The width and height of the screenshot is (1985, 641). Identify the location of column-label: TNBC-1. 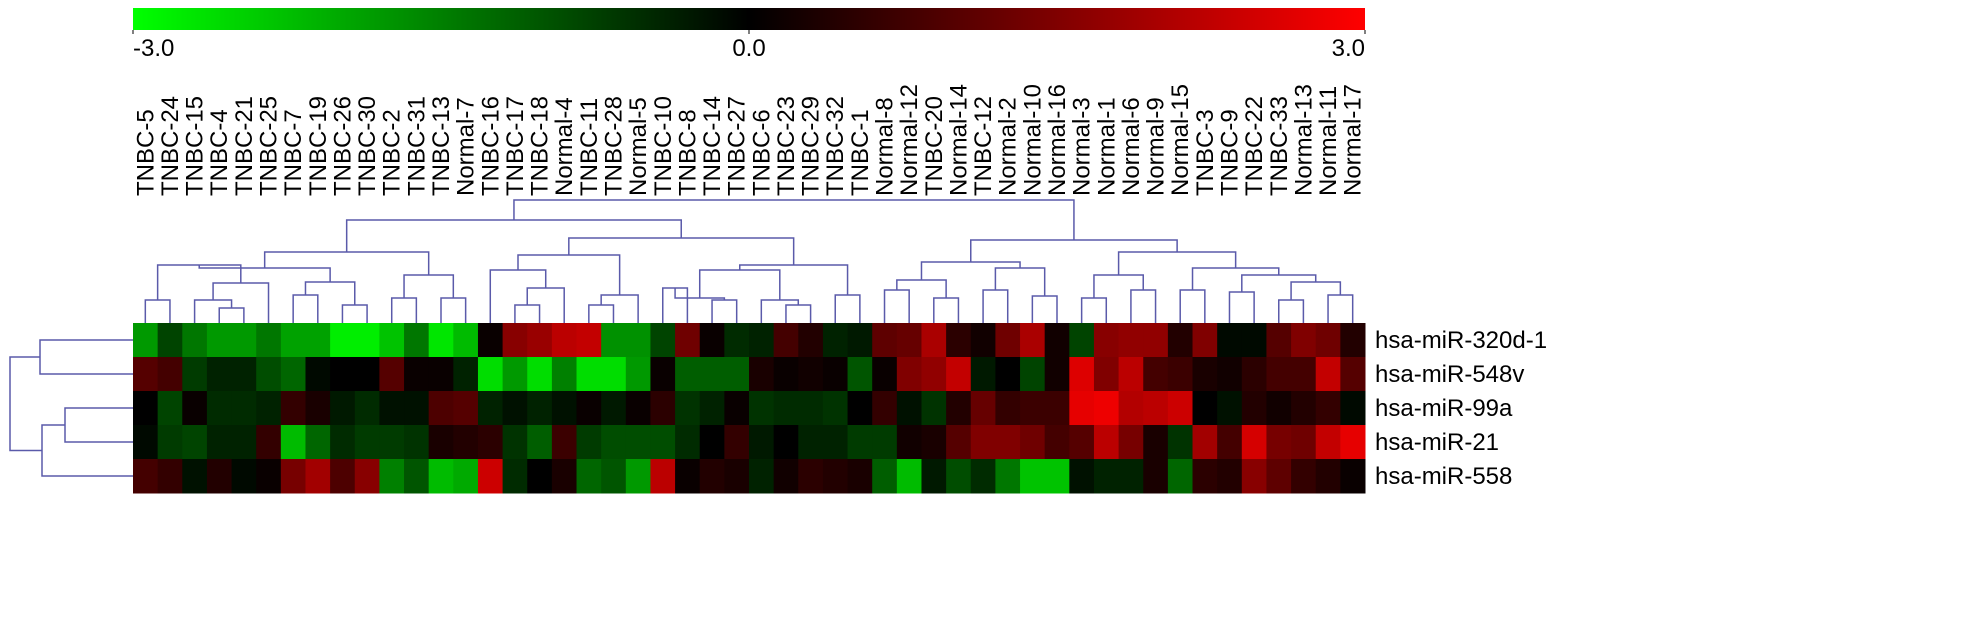
(860, 152).